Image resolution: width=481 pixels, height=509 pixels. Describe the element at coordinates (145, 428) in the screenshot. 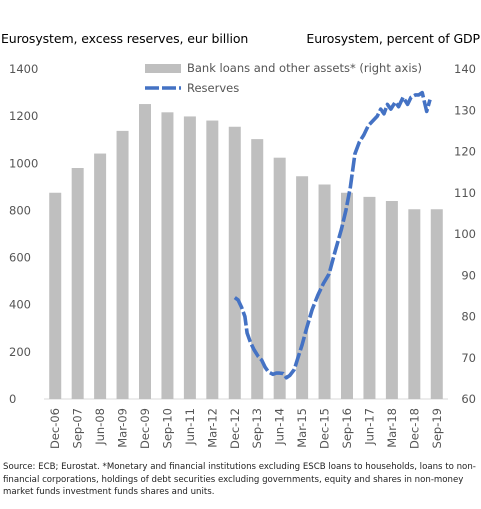

I see `x-tick-label: Dec-09` at that location.